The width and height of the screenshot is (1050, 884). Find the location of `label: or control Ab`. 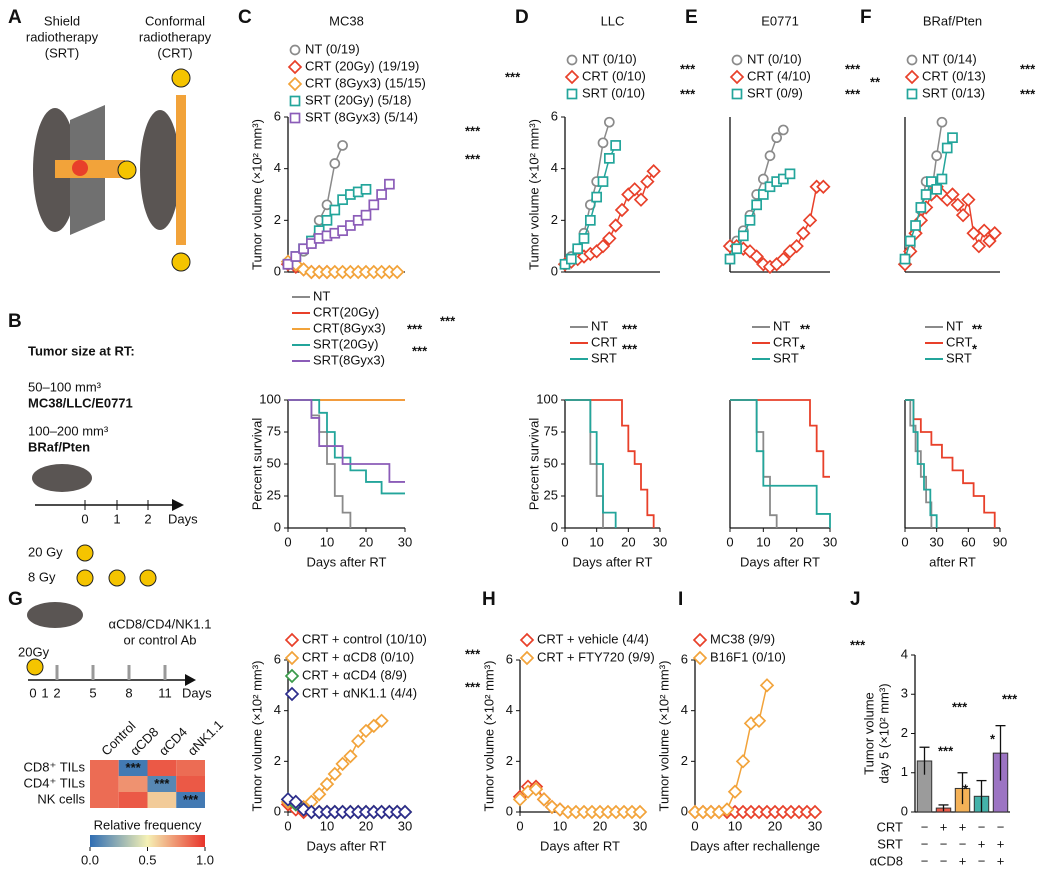

label: or control Ab is located at coordinates (160, 639).